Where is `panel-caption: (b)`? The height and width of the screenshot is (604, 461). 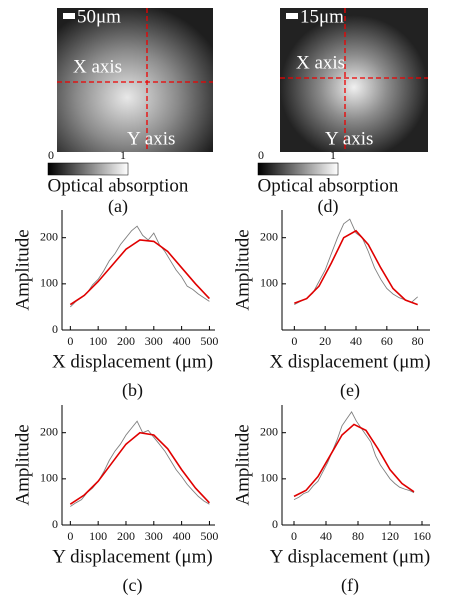
panel-caption: (b) is located at coordinates (132, 390).